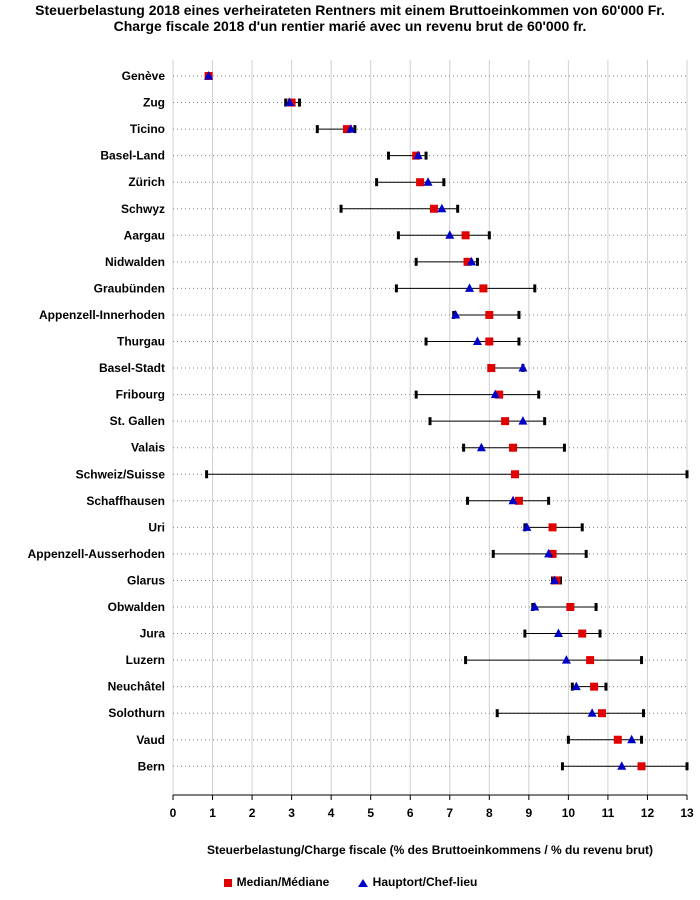  Describe the element at coordinates (153, 634) in the screenshot. I see `category-label: Jura` at that location.